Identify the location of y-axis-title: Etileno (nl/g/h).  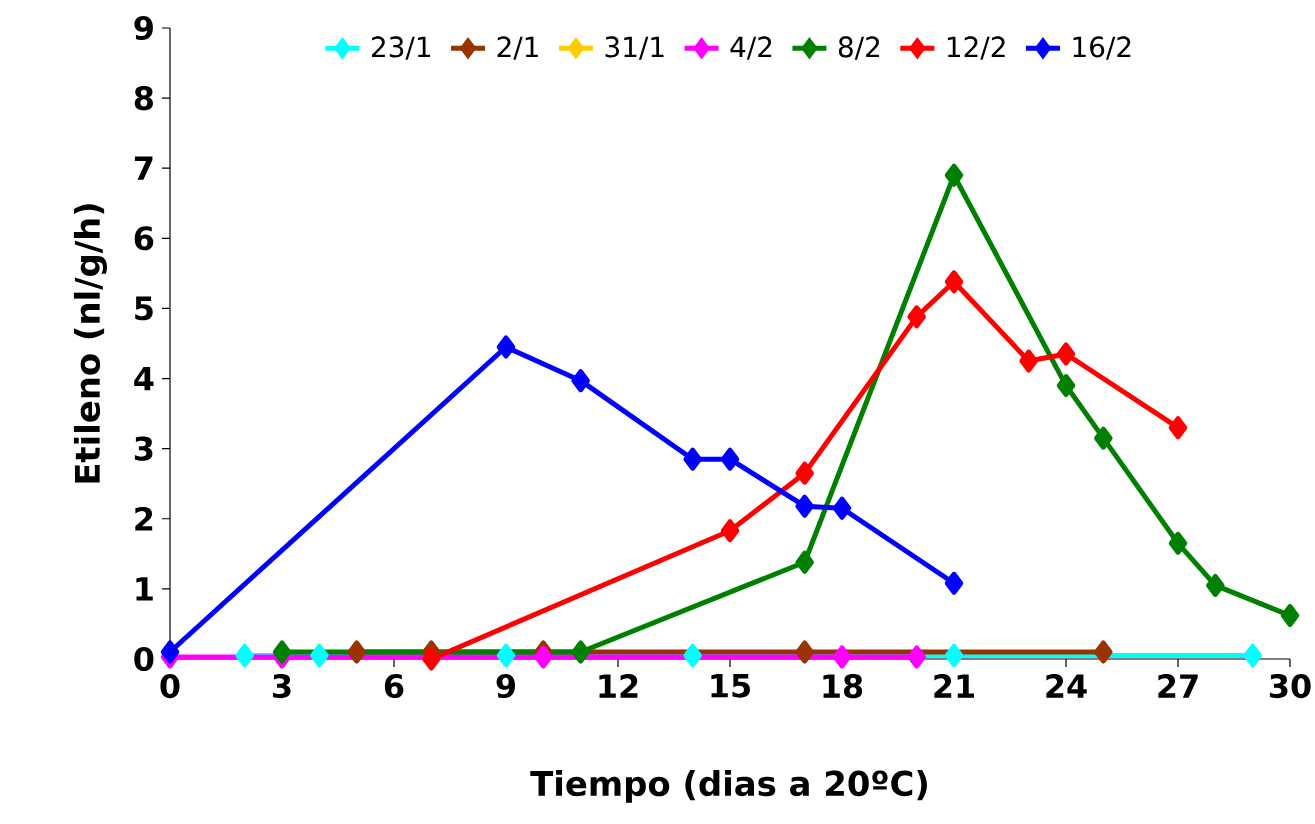
(90, 343).